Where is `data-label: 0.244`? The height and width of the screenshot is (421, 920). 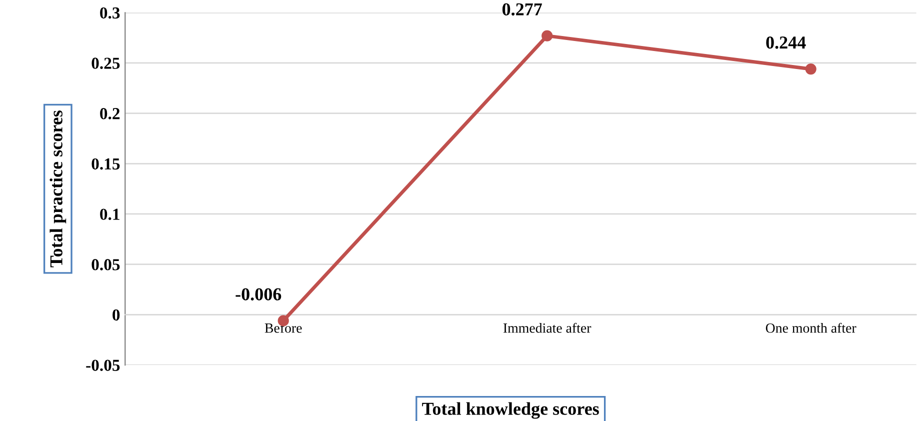 data-label: 0.244 is located at coordinates (786, 42).